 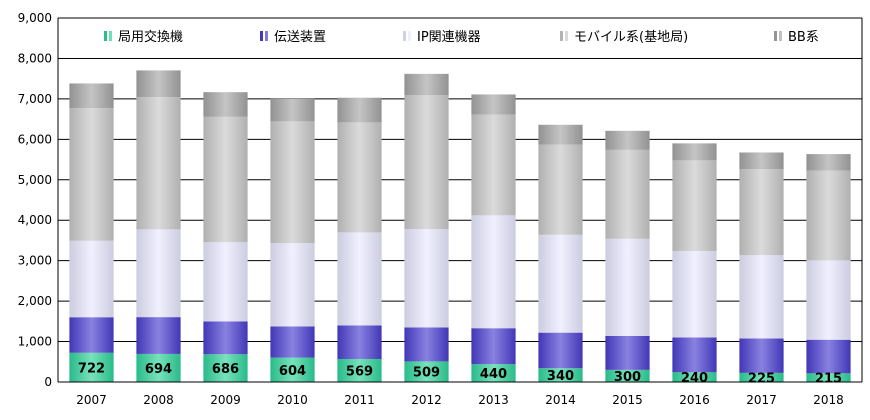 What do you see at coordinates (35, 261) in the screenshot?
I see `y-tick-label: 3,000` at bounding box center [35, 261].